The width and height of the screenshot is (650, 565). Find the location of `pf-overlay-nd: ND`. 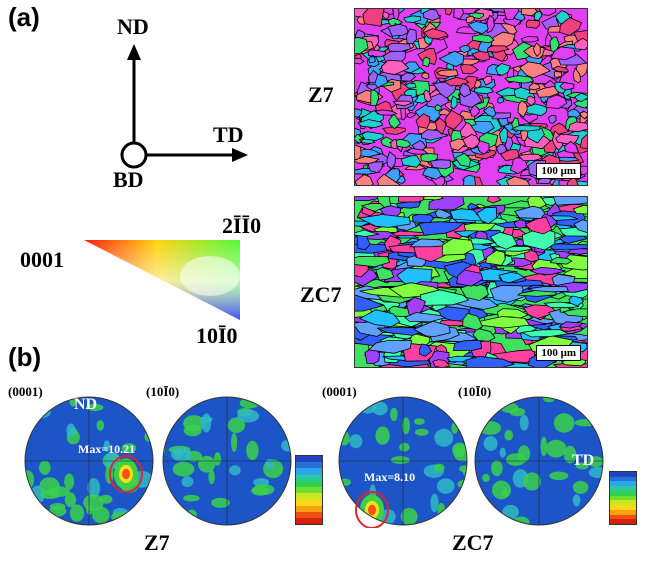

pf-overlay-nd: ND is located at coordinates (86, 404).